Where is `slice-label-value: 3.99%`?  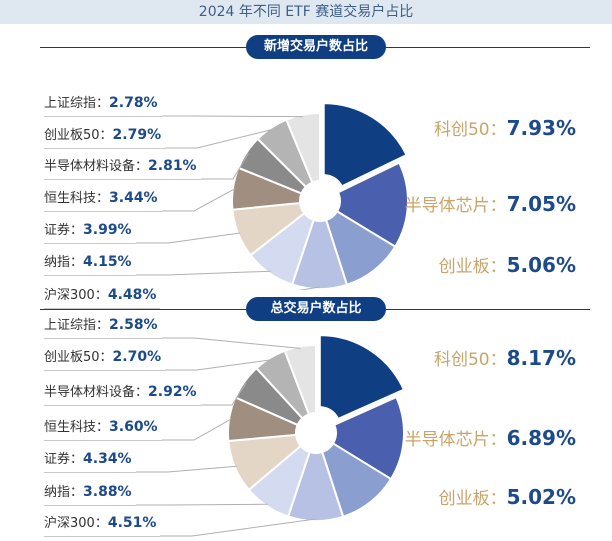
slice-label-value: 3.99% is located at coordinates (107, 230).